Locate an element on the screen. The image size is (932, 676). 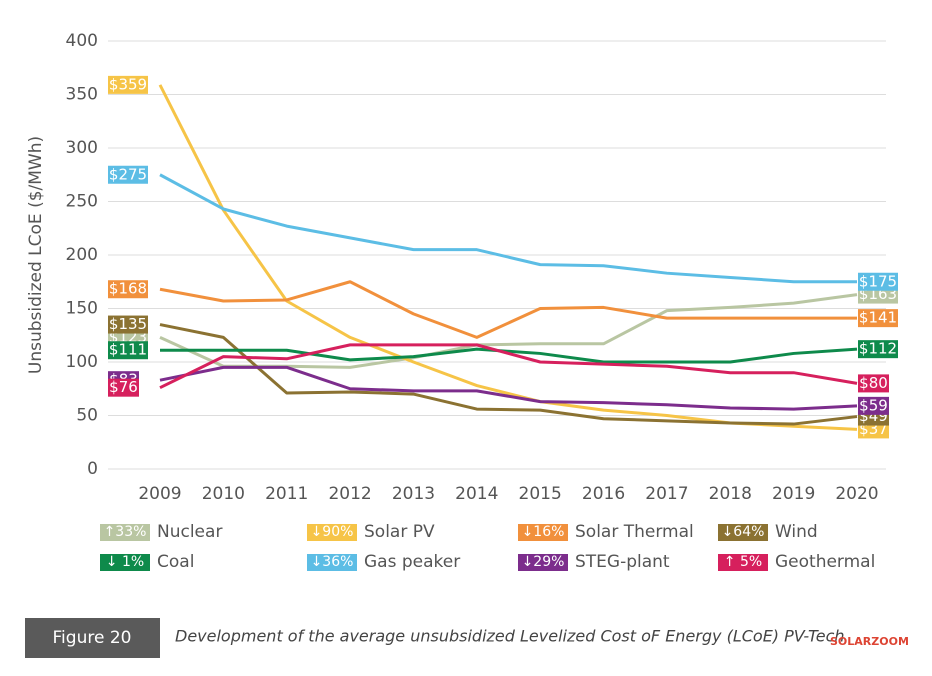
y-tick-label: 250 is located at coordinates (82, 202).